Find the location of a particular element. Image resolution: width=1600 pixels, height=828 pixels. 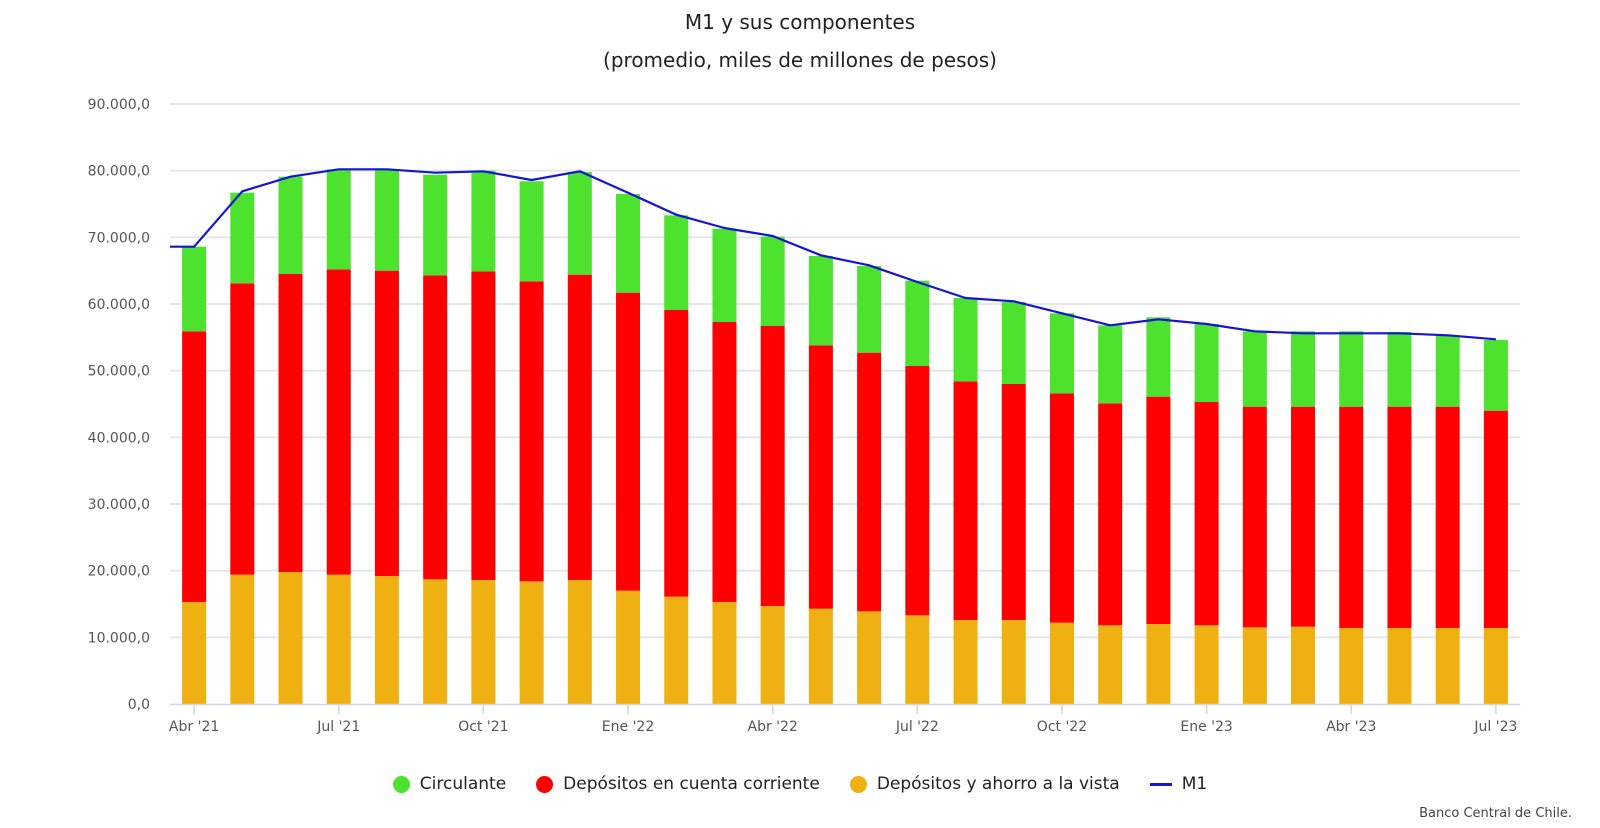

x-tick-label: Jul '22 is located at coordinates (917, 727).